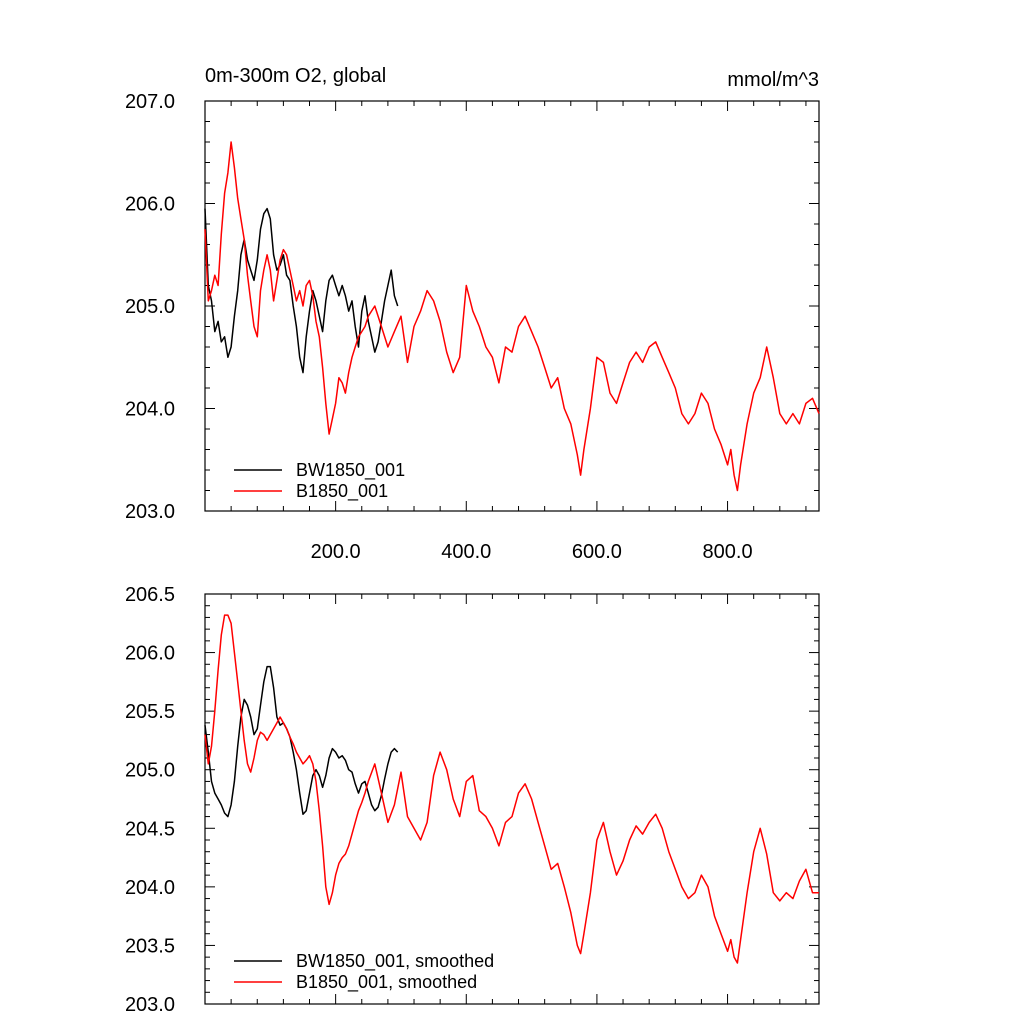  What do you see at coordinates (150, 829) in the screenshot?
I see `bottom-y-tick-label: 204.5` at bounding box center [150, 829].